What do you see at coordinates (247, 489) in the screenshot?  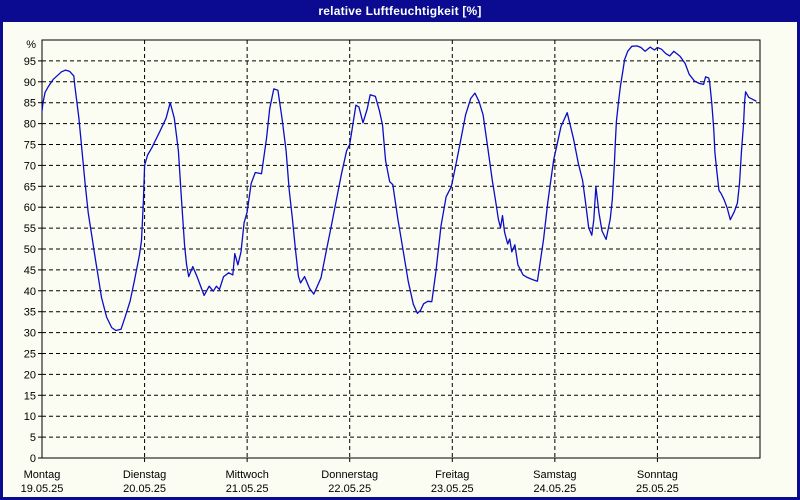 I see `x-date-label: 21.05.25` at bounding box center [247, 489].